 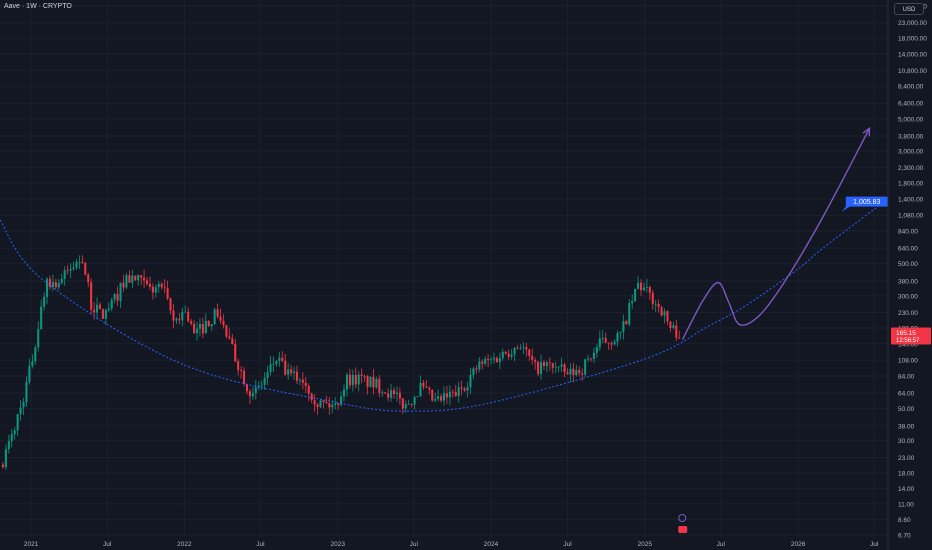 What do you see at coordinates (906, 409) in the screenshot?
I see `price-tick-label: 50.00` at bounding box center [906, 409].